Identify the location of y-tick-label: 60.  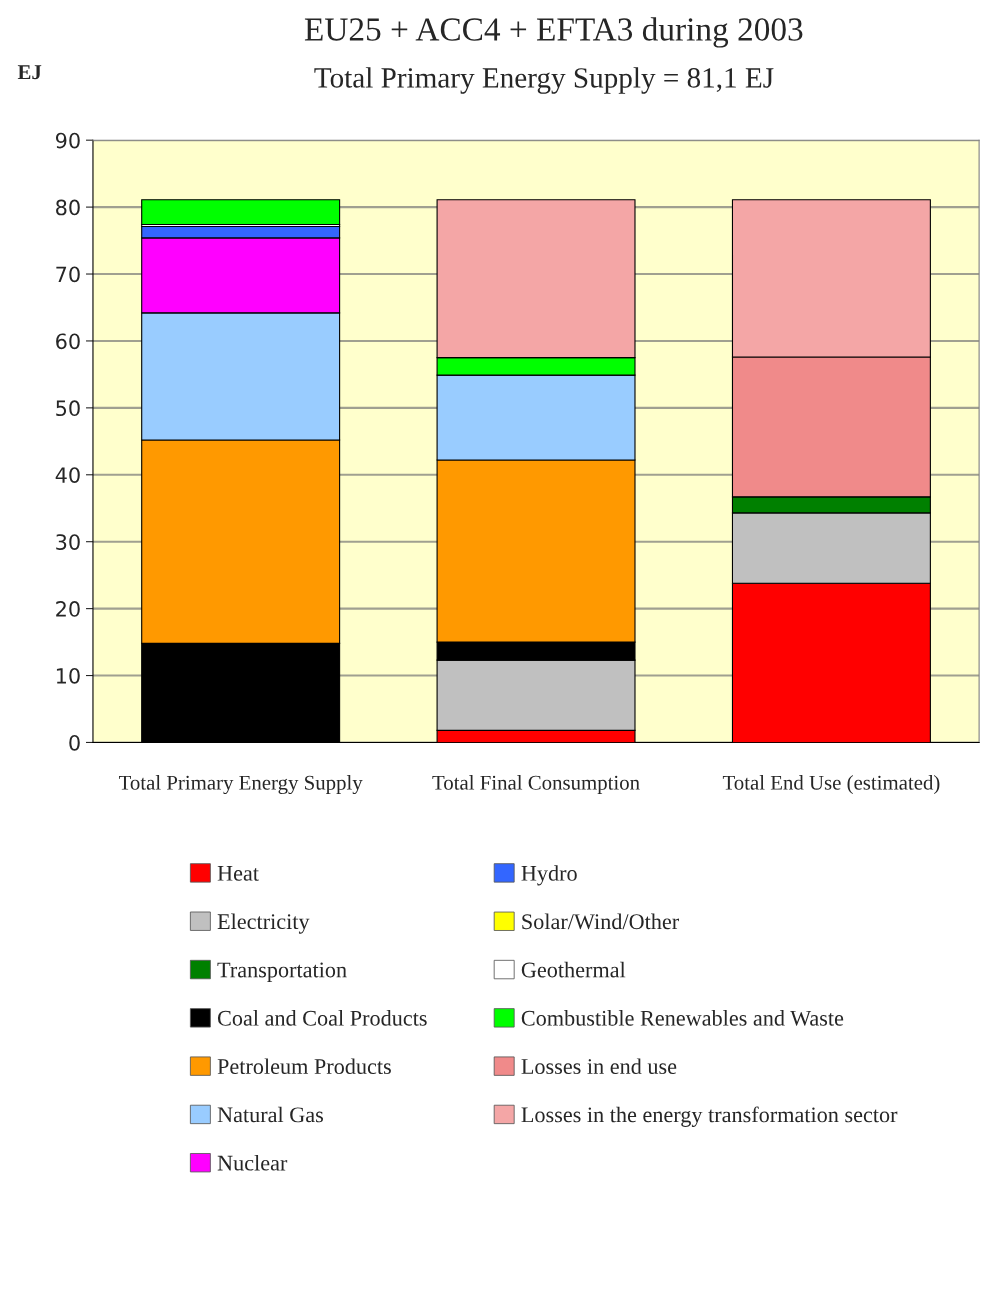
(68, 341).